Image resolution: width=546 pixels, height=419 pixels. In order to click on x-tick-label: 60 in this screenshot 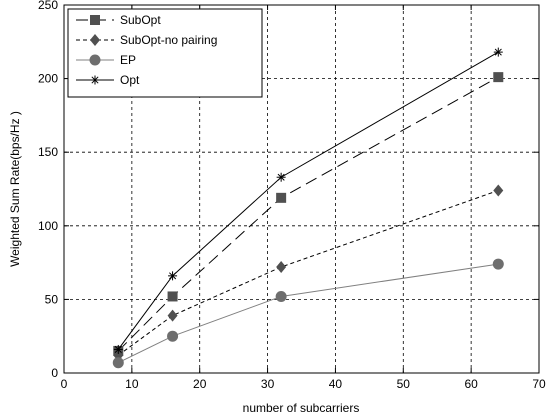, I will do `click(471, 384)`.